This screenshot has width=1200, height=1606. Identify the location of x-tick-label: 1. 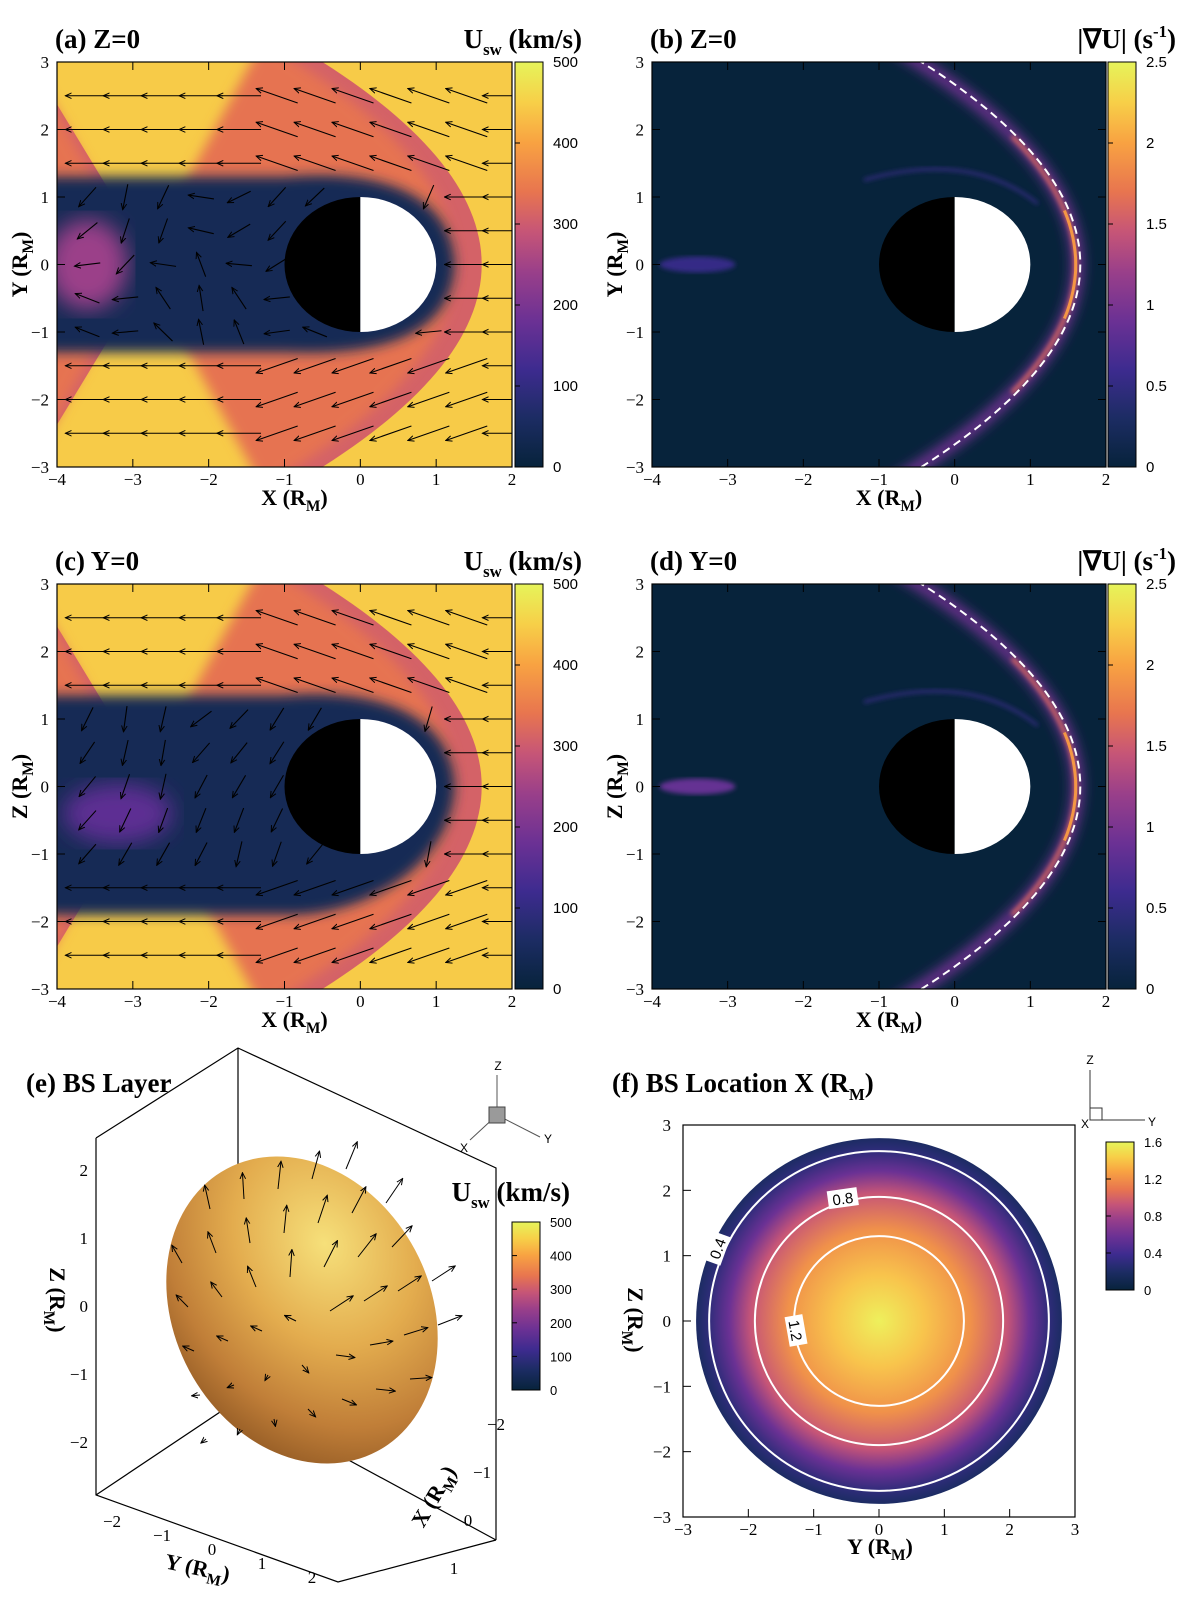
(1030, 479).